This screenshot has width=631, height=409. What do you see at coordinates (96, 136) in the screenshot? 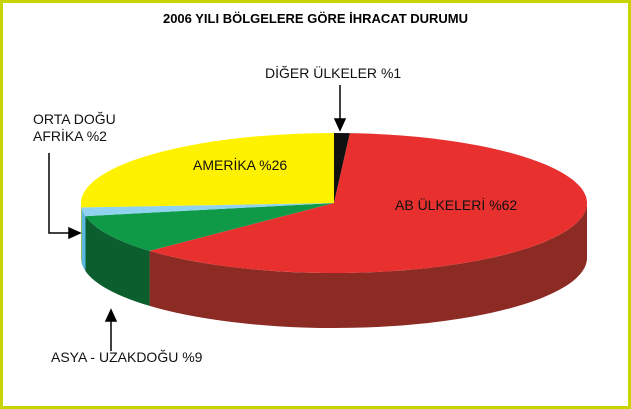
I see `value-label: %2` at bounding box center [96, 136].